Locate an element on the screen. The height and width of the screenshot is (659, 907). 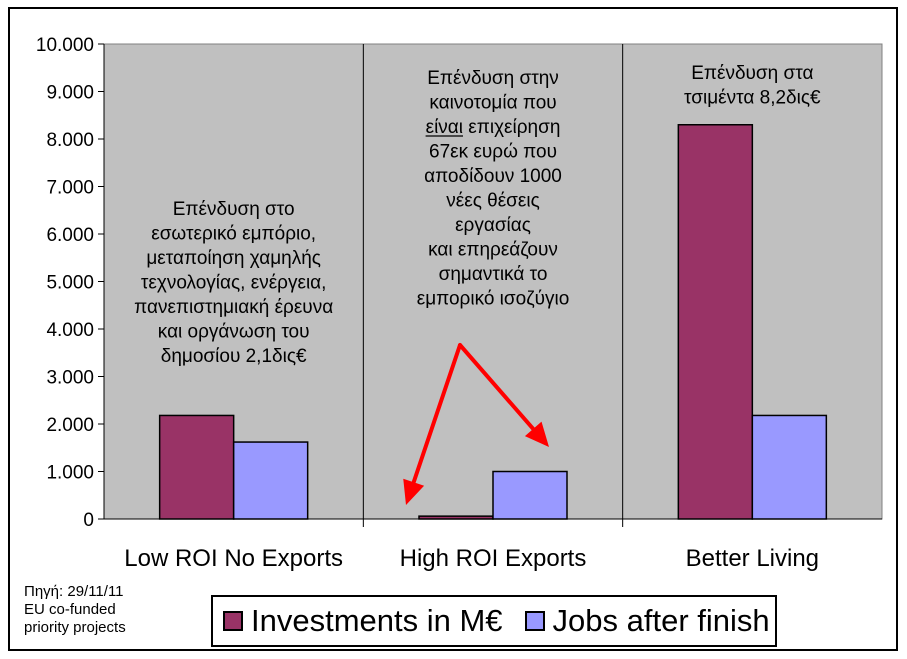
annotation-line: σημαντικά το is located at coordinates (493, 274).